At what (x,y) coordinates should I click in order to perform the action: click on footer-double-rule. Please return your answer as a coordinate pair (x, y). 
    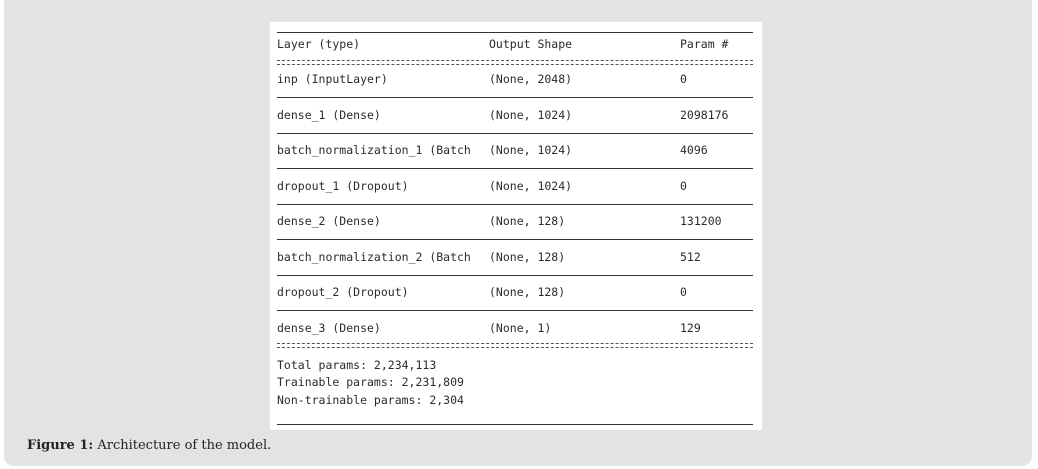
    Looking at the image, I should click on (515, 345).